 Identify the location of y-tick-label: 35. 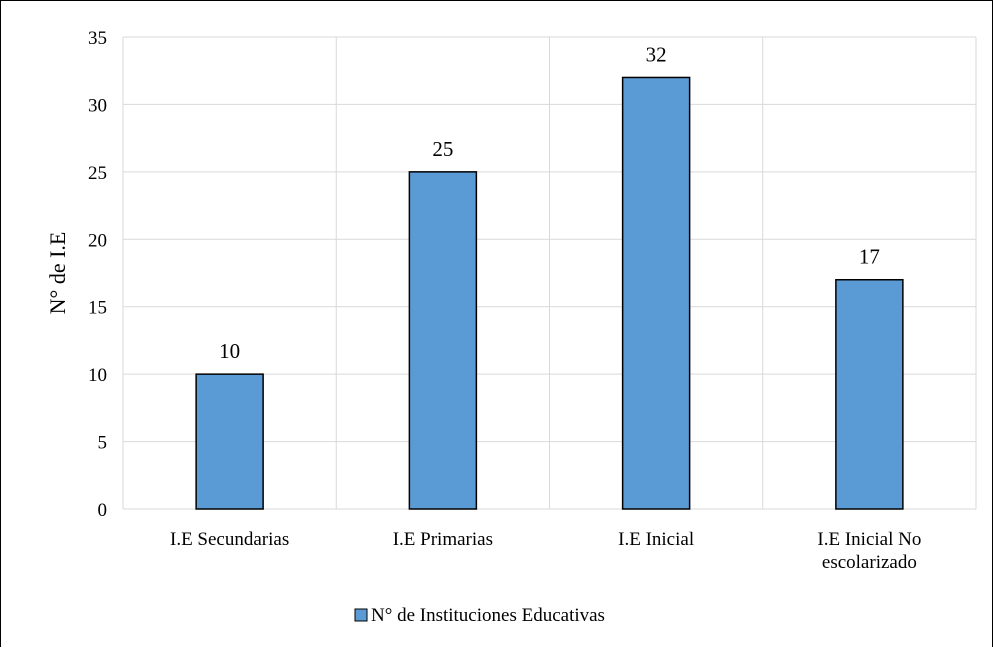
(97, 38).